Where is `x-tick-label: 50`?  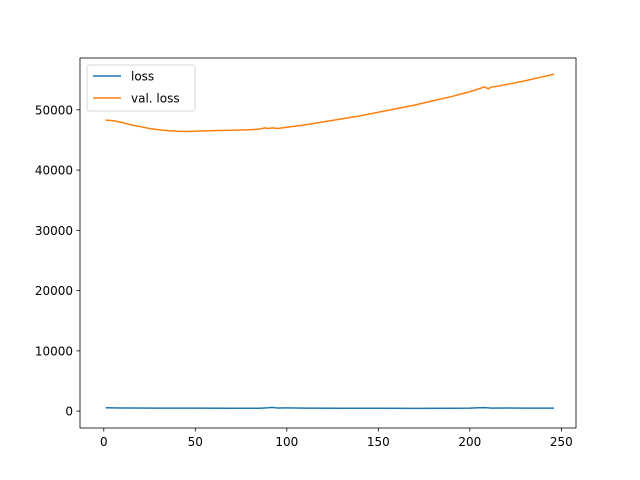 x-tick-label: 50 is located at coordinates (195, 442).